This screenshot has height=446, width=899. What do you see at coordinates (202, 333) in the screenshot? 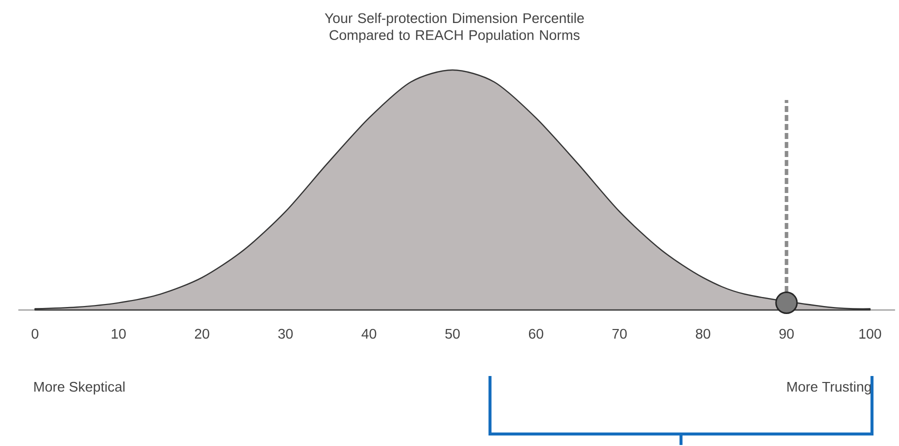
I see `x-tick-label: 20` at bounding box center [202, 333].